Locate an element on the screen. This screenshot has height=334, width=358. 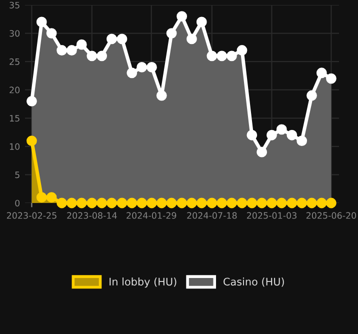
y-tick-label: 20 is located at coordinates (15, 90).